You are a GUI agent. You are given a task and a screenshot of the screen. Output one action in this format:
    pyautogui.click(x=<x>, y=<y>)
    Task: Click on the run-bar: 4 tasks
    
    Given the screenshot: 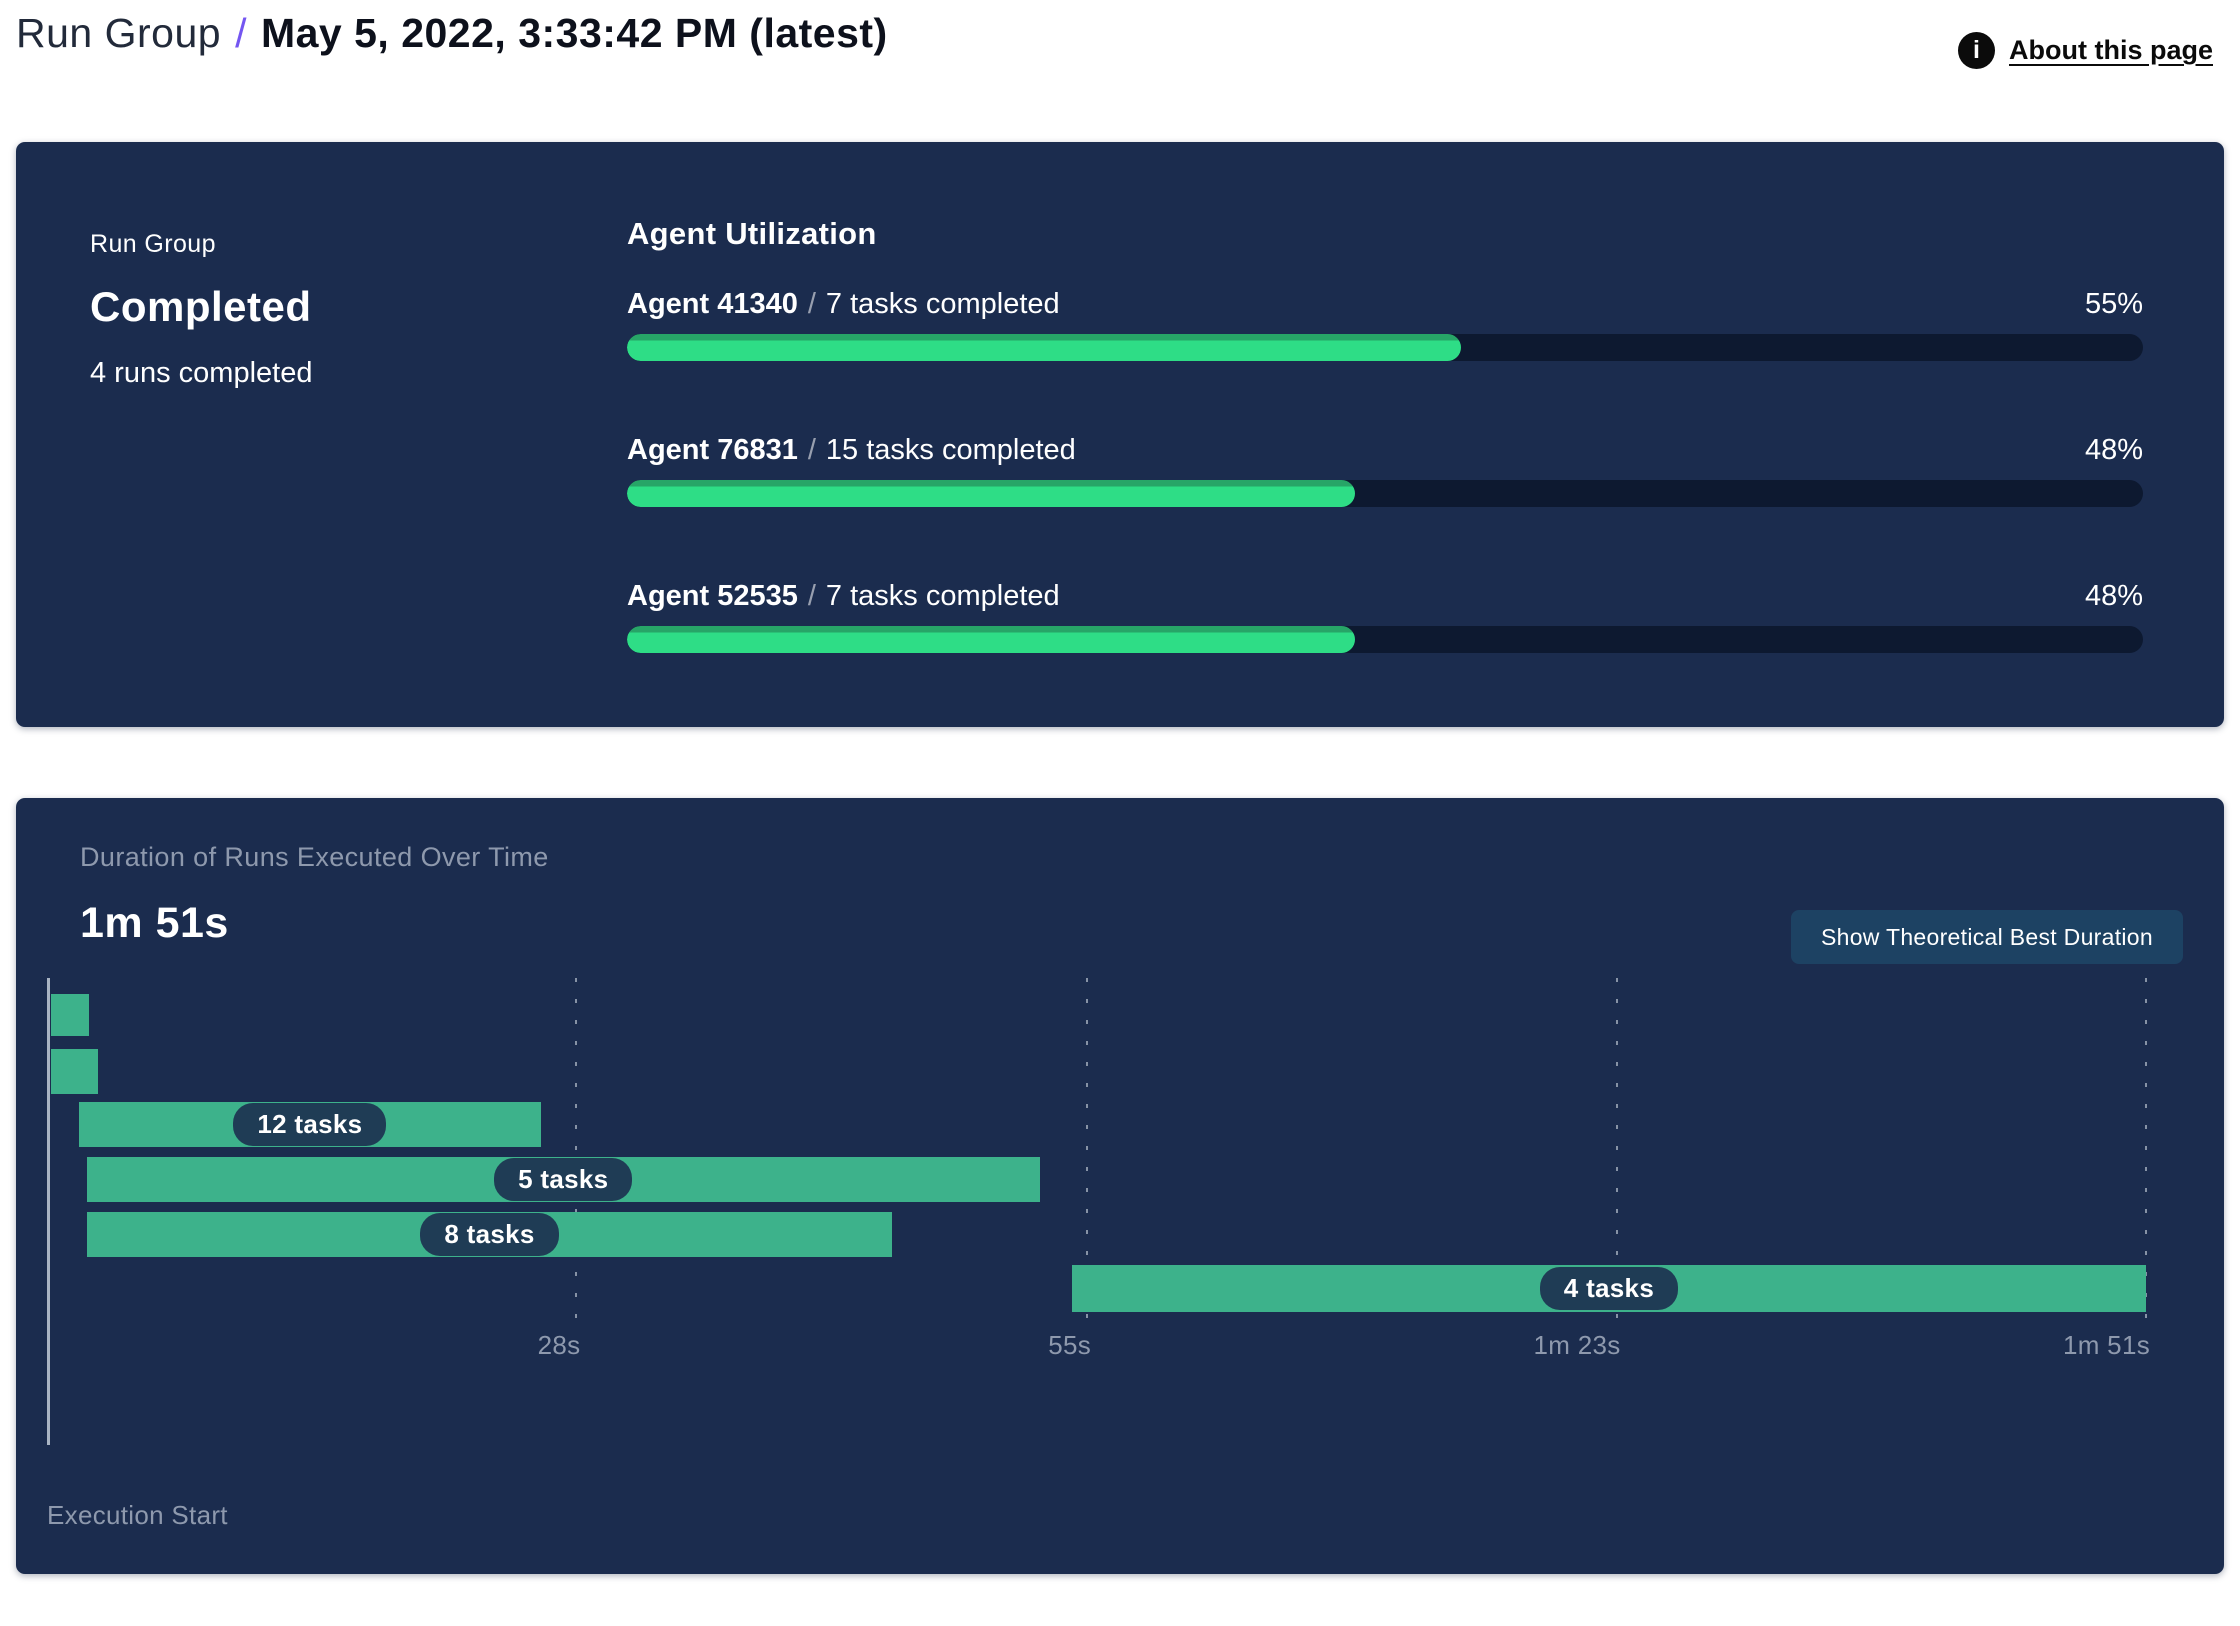 What is the action you would take?
    pyautogui.click(x=1608, y=1288)
    